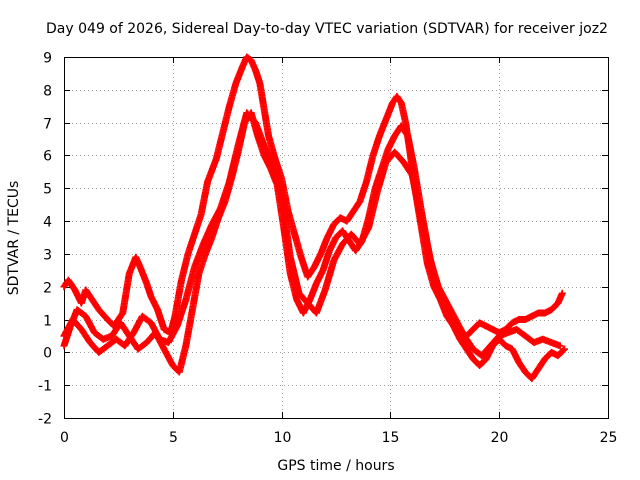  What do you see at coordinates (173, 438) in the screenshot?
I see `x-tick-label: 5` at bounding box center [173, 438].